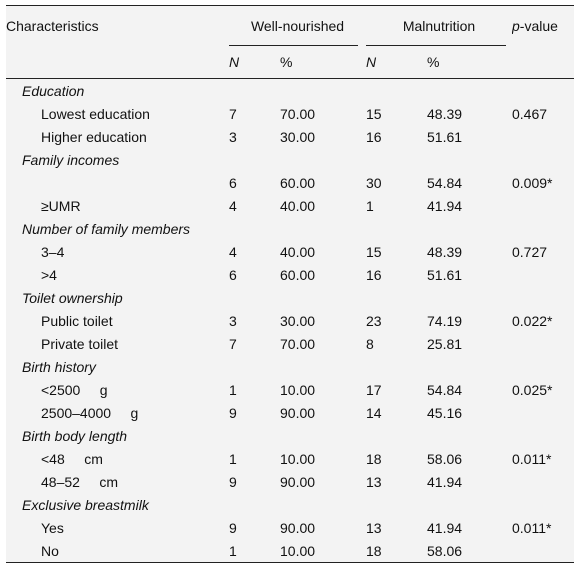 This screenshot has height=583, width=580. What do you see at coordinates (117, 113) in the screenshot?
I see `row-label: Lowest education` at bounding box center [117, 113].